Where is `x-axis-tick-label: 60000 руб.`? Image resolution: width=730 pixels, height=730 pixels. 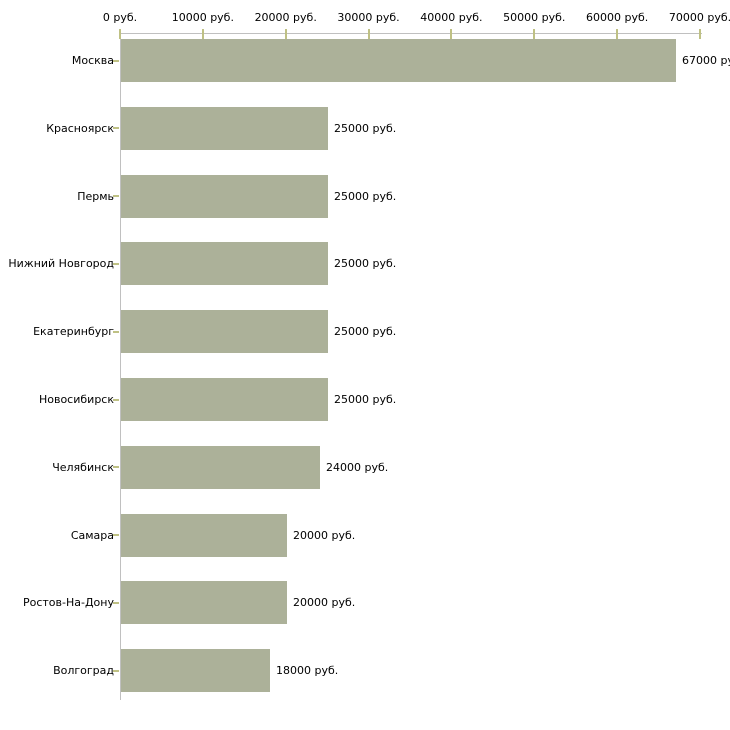 x-axis-tick-label: 60000 руб. is located at coordinates (617, 17).